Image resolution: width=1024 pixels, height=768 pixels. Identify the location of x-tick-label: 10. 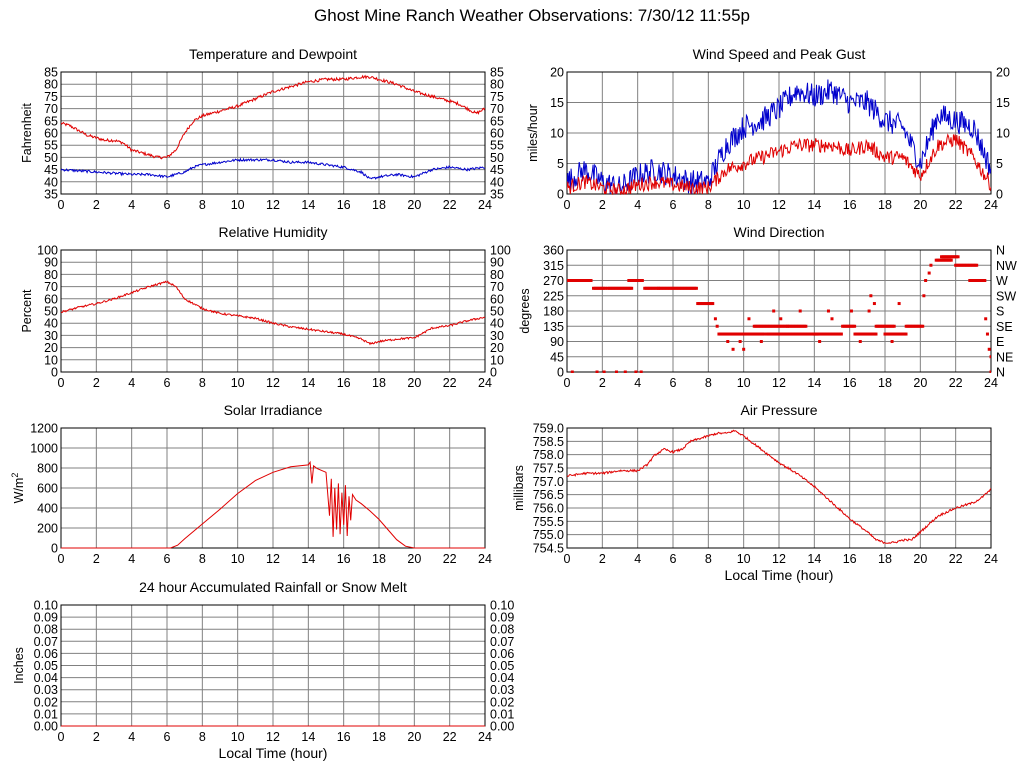
(238, 205).